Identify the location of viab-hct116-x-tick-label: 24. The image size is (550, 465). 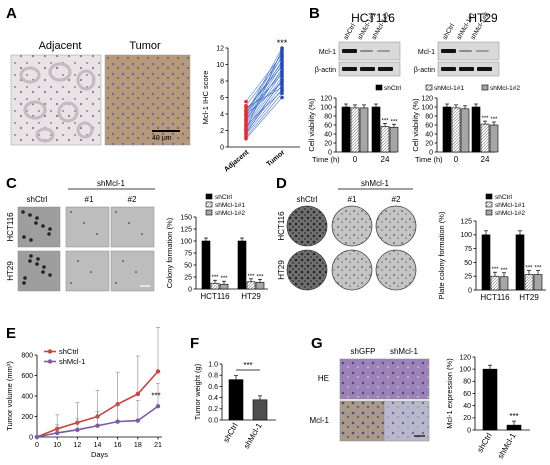
(385, 159).